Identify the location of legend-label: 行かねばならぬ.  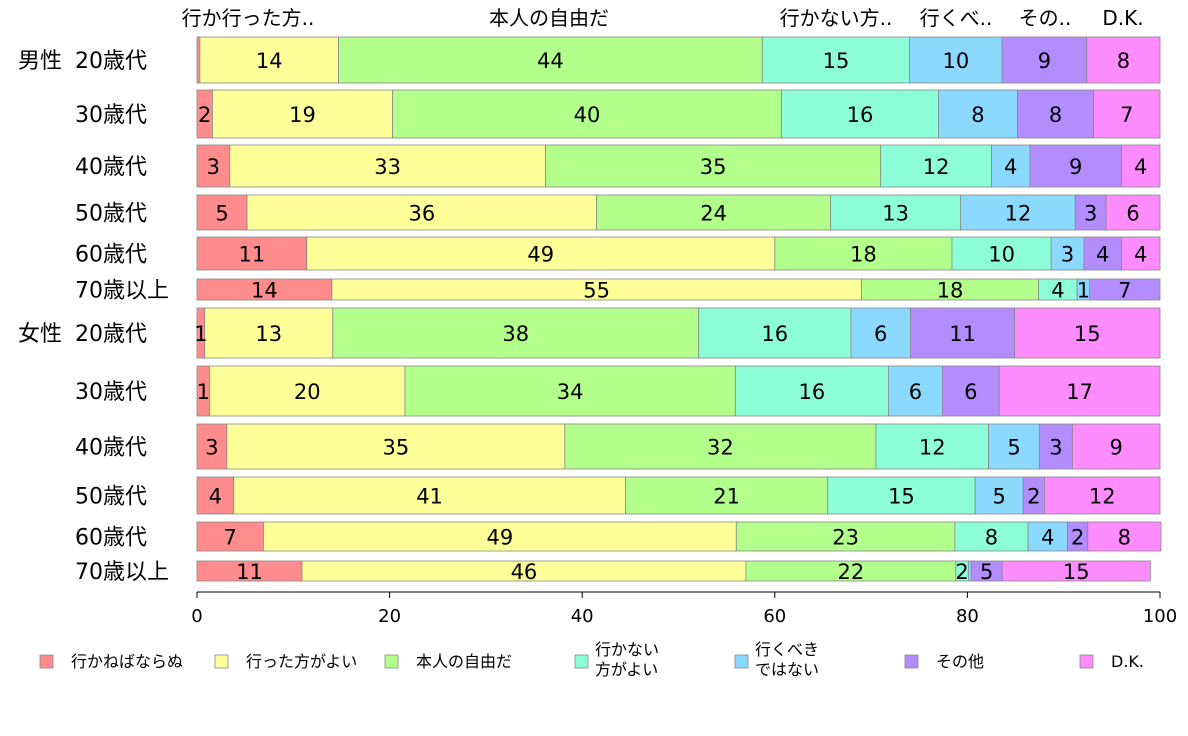
(127, 661).